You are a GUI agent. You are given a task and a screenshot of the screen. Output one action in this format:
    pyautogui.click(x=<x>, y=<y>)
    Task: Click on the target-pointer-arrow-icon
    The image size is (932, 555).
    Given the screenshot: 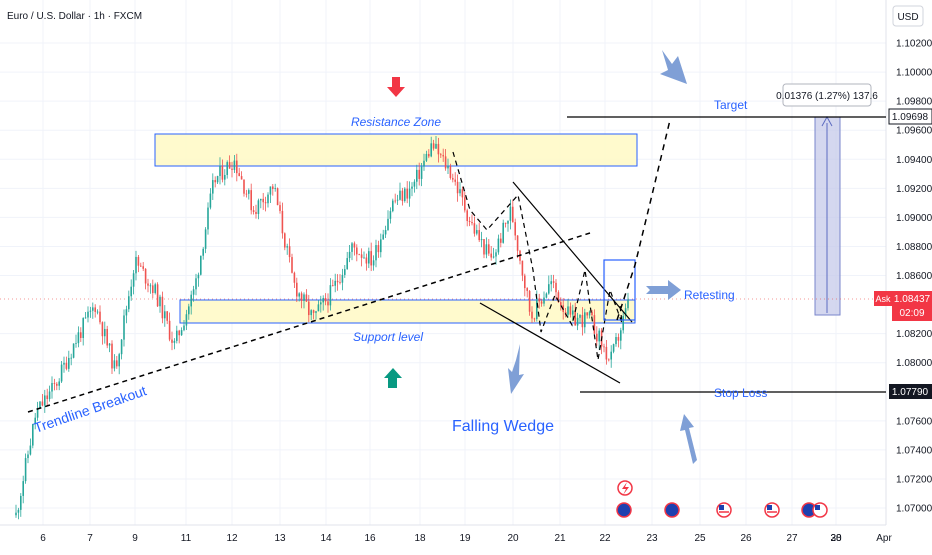 What is the action you would take?
    pyautogui.click(x=673, y=67)
    